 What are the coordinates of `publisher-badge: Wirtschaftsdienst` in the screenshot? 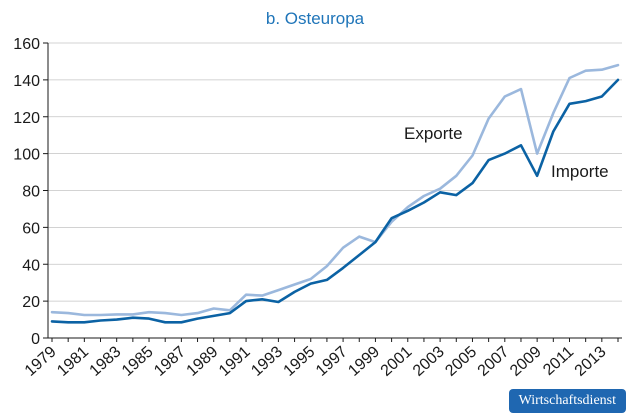 It's located at (567, 401).